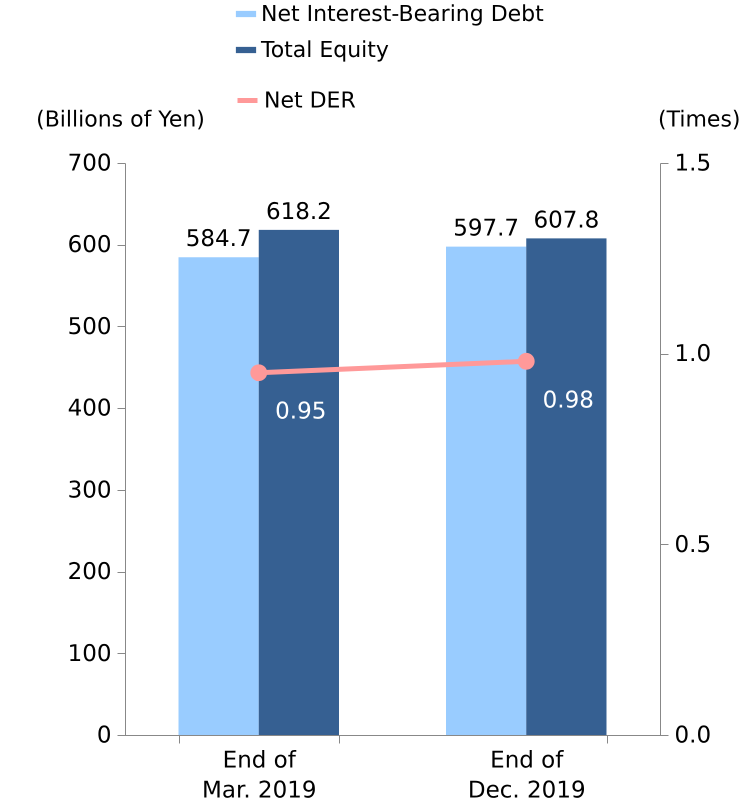 Image resolution: width=745 pixels, height=811 pixels. What do you see at coordinates (120, 120) in the screenshot?
I see `y-axis-title: (Billions of Yen)` at bounding box center [120, 120].